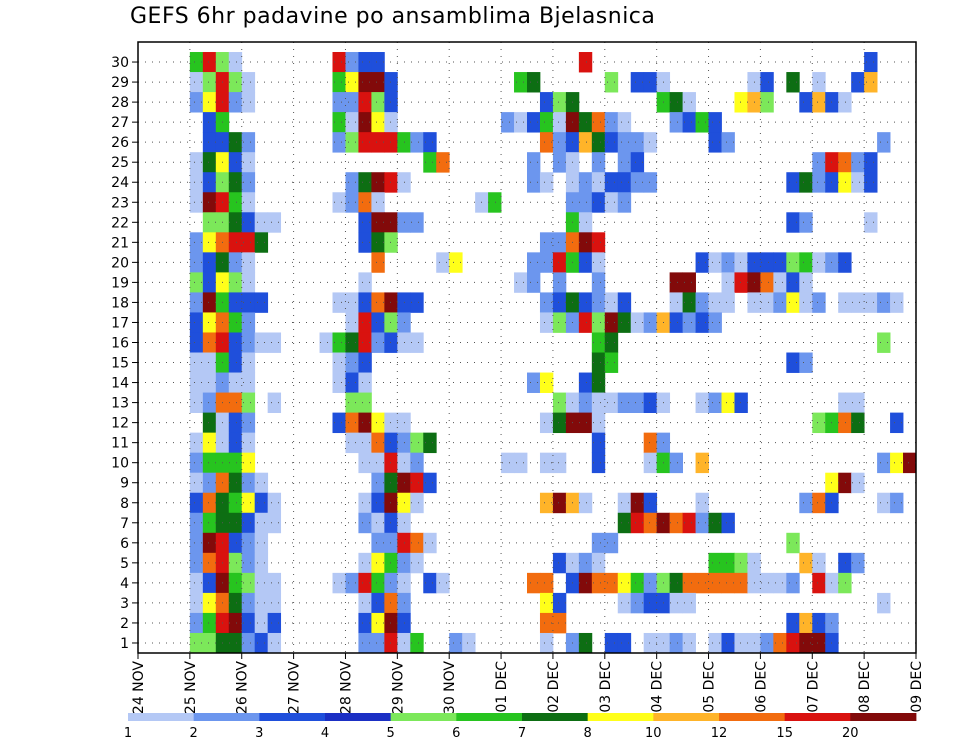 Image resolution: width=960 pixels, height=742 pixels. Describe the element at coordinates (259, 733) in the screenshot. I see `legend-label: 3` at that location.